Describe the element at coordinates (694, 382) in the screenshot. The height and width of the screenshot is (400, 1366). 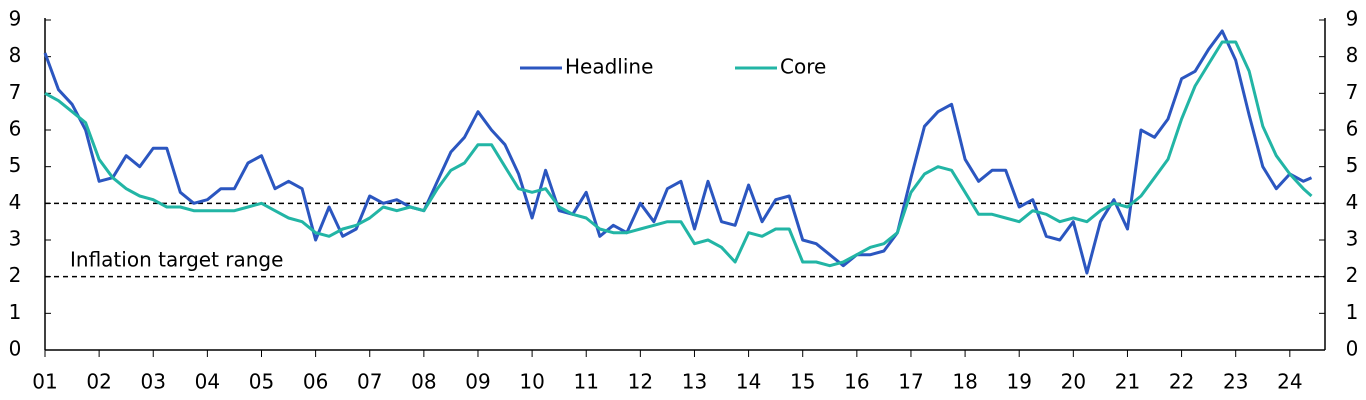
I see `x-tick-label: 13` at that location.